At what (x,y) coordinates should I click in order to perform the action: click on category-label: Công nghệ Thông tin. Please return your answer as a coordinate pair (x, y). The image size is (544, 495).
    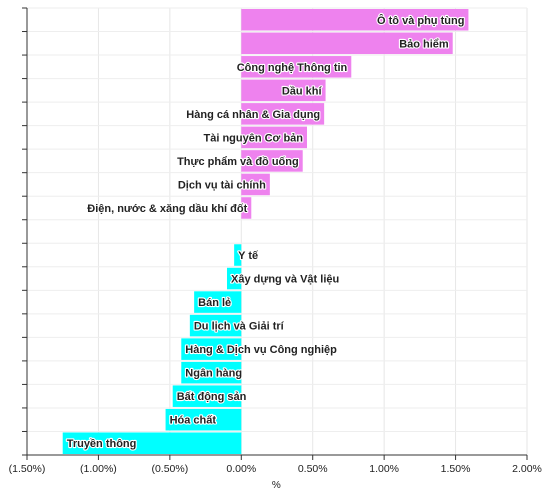
    Looking at the image, I should click on (292, 68).